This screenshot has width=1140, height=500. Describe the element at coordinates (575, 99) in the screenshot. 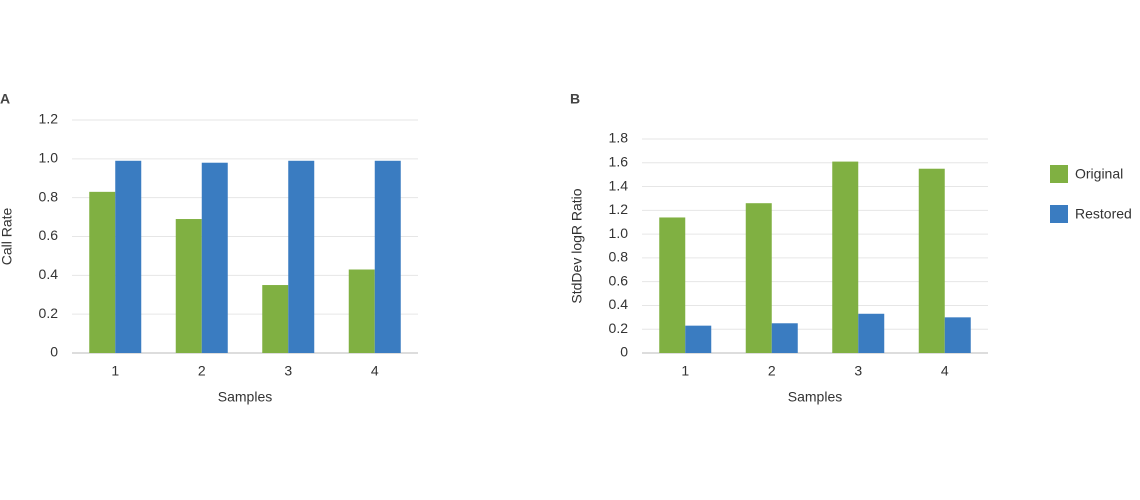

I see `panel-label: B` at that location.